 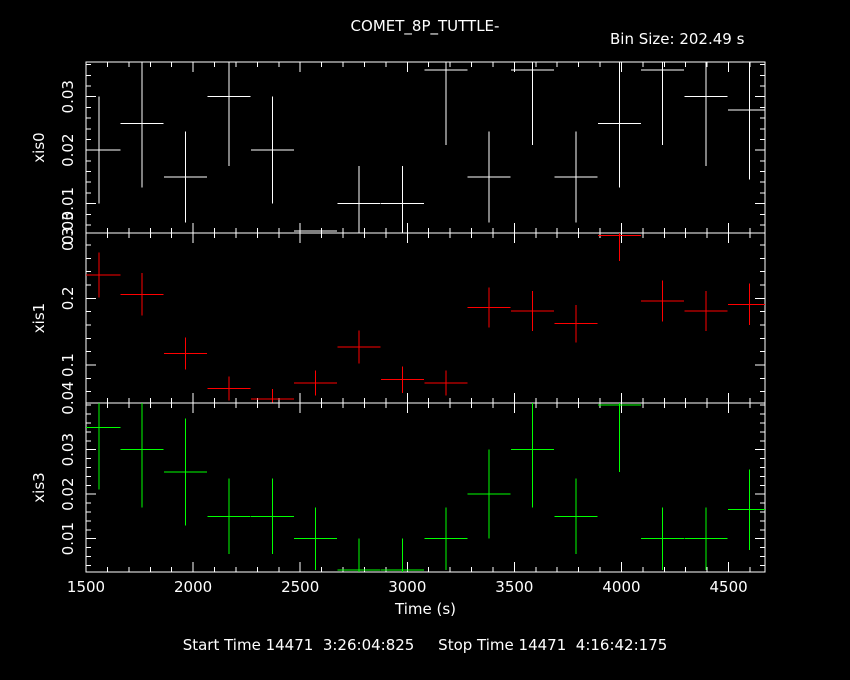 What do you see at coordinates (193, 587) in the screenshot?
I see `x-tick-label: 2000` at bounding box center [193, 587].